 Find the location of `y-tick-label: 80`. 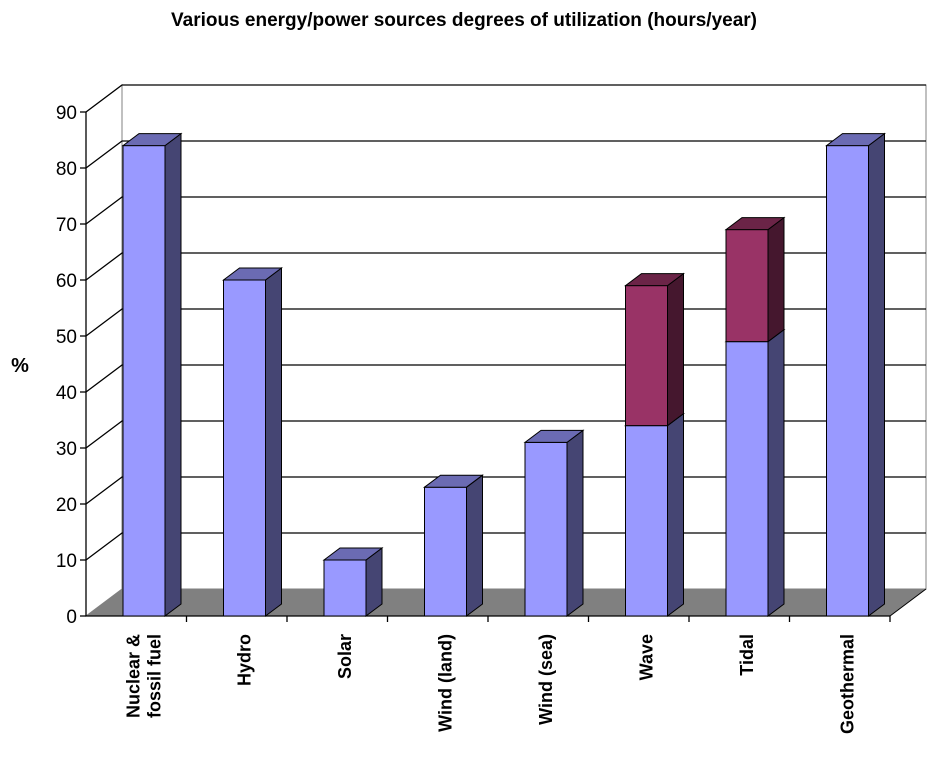

y-tick-label: 80 is located at coordinates (66, 169).